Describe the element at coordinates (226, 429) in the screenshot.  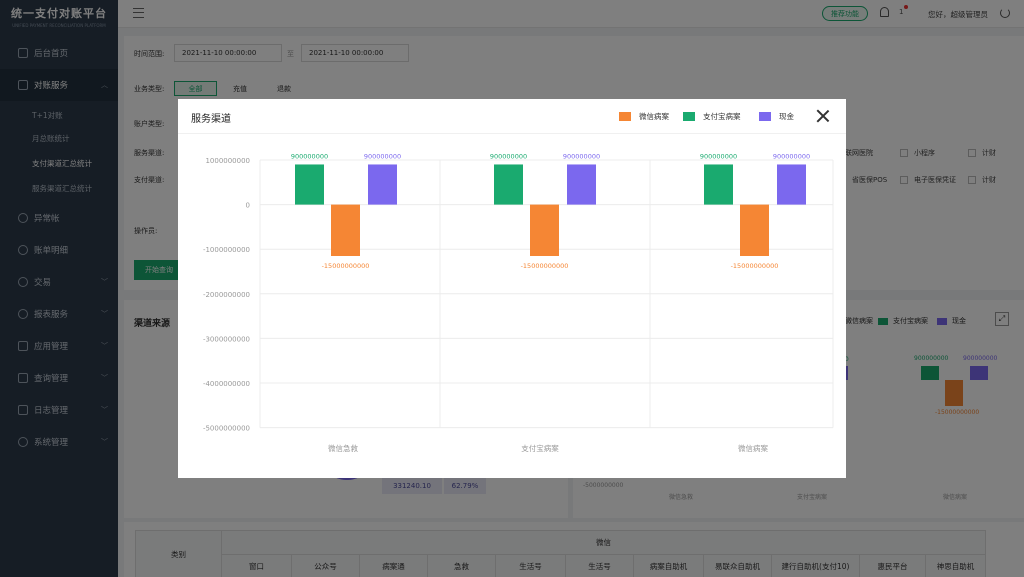
I see `y-tick-label: -5000000000` at that location.